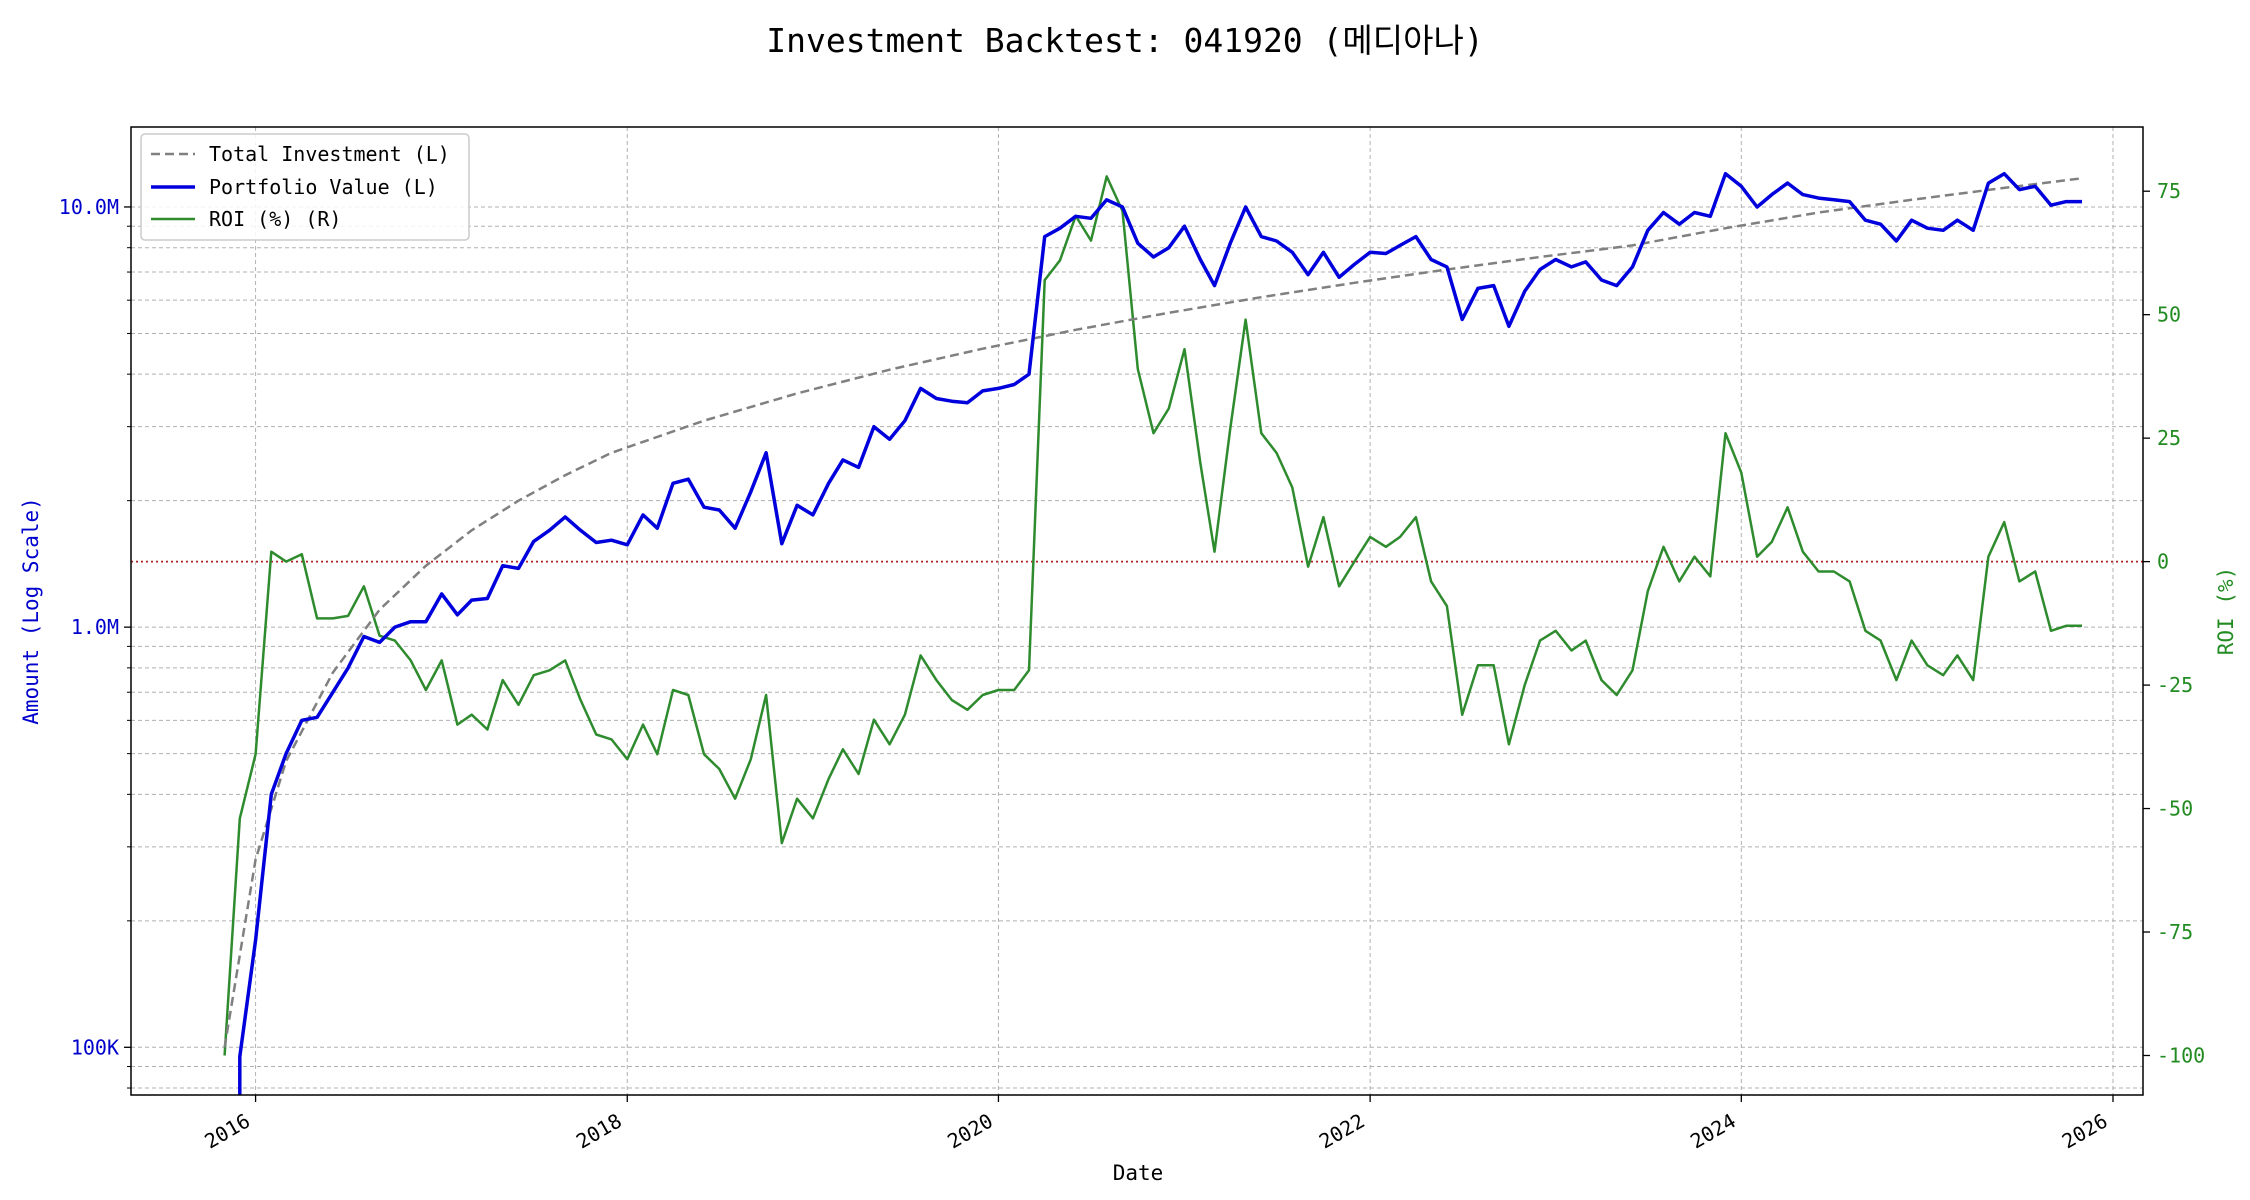  What do you see at coordinates (227, 1131) in the screenshot?
I see `x-tick-label: 2016` at bounding box center [227, 1131].